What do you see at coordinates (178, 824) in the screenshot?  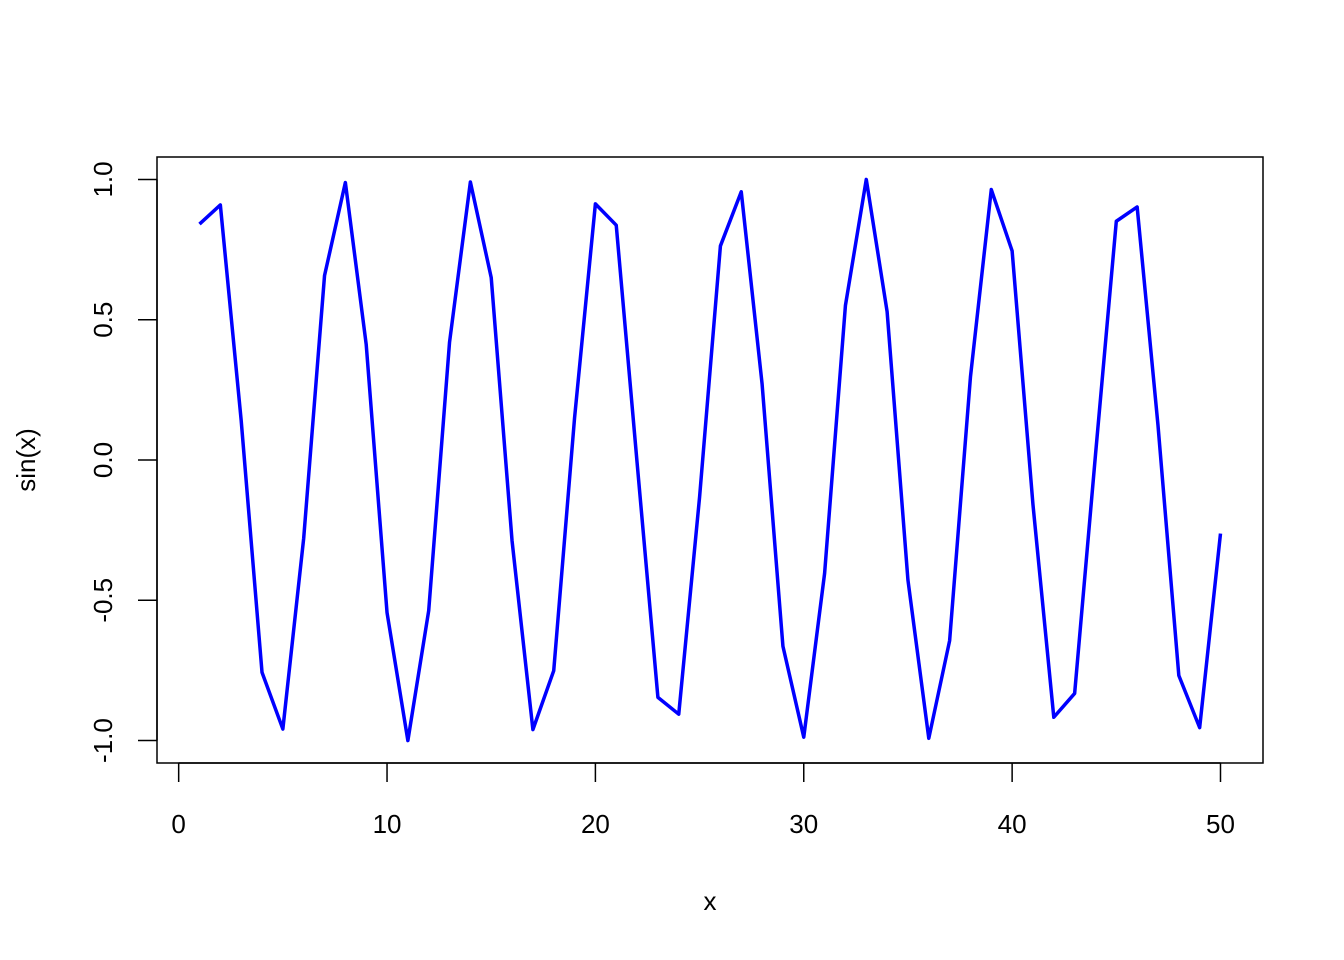 I see `x-tick-label: 0` at bounding box center [178, 824].